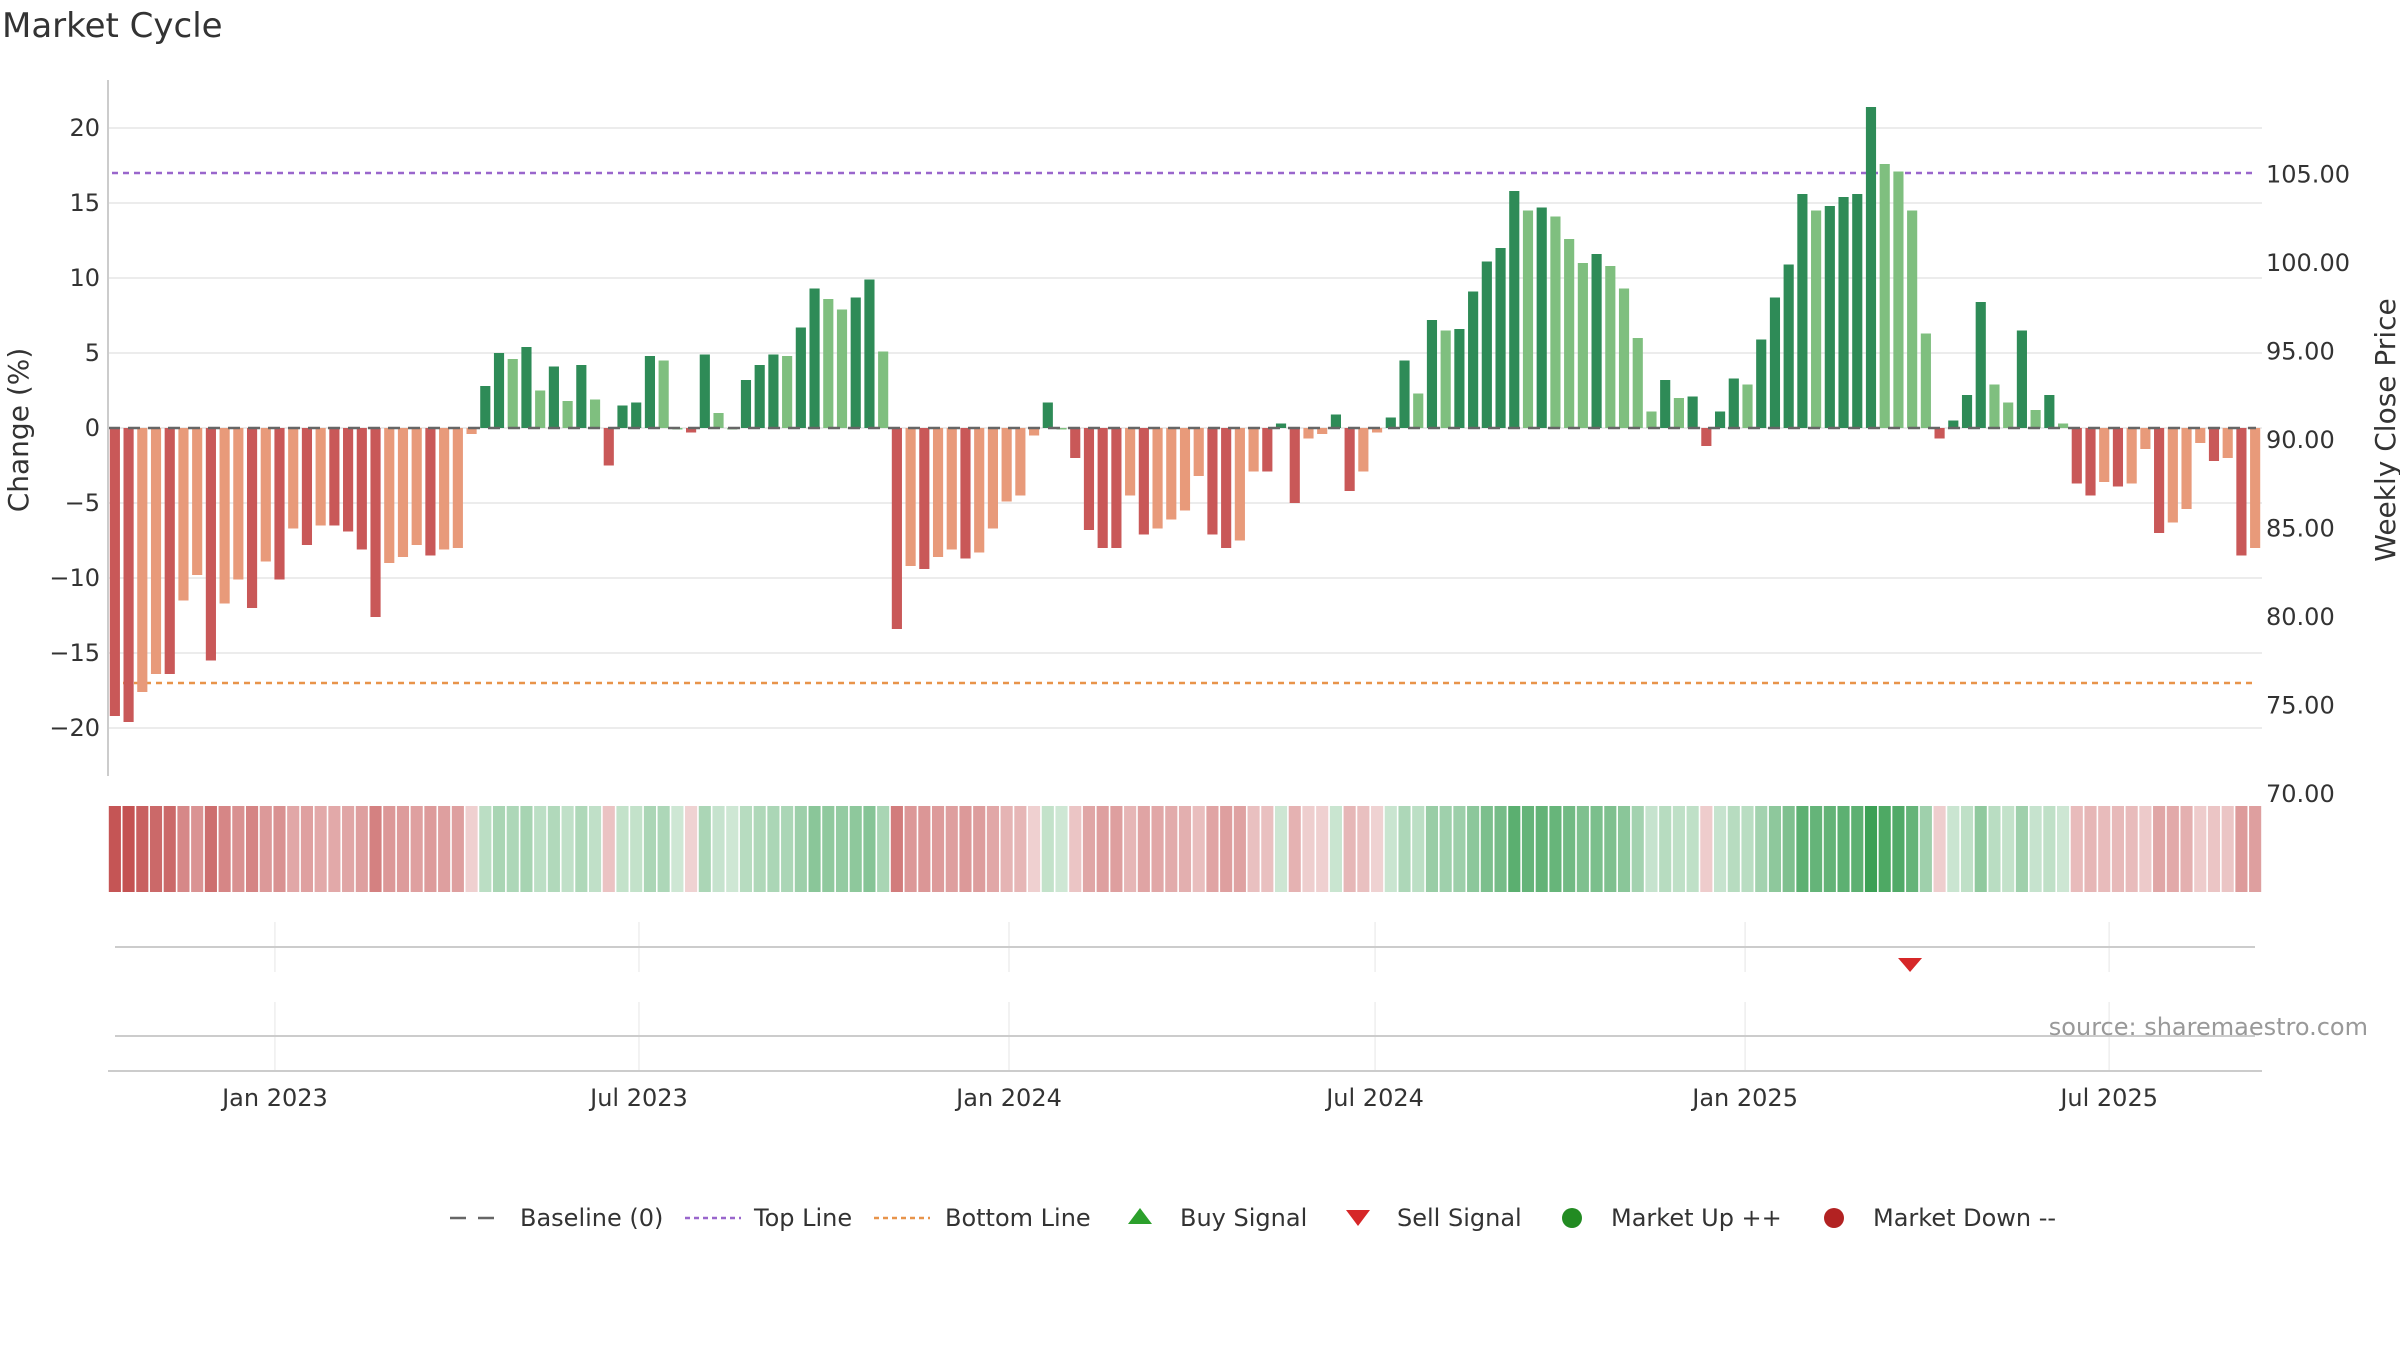  I want to click on y-tick-label-right: 90.00, so click(2300, 440).